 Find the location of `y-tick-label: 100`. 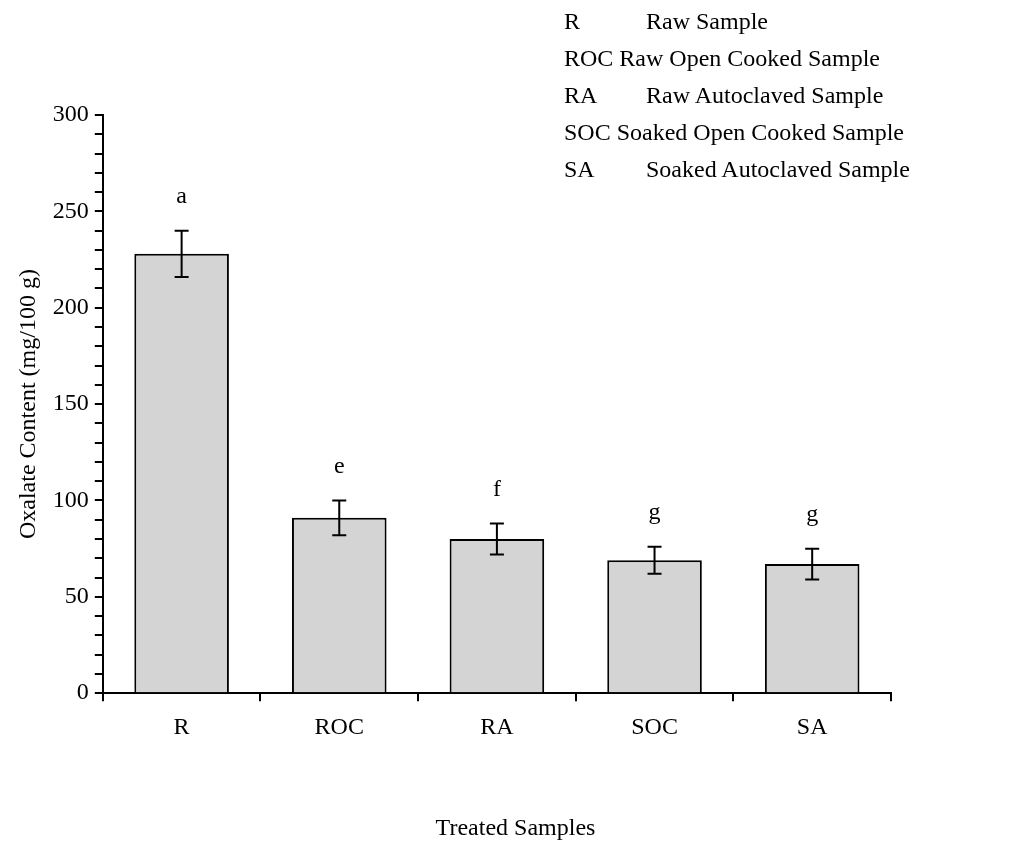

y-tick-label: 100 is located at coordinates (70, 498).